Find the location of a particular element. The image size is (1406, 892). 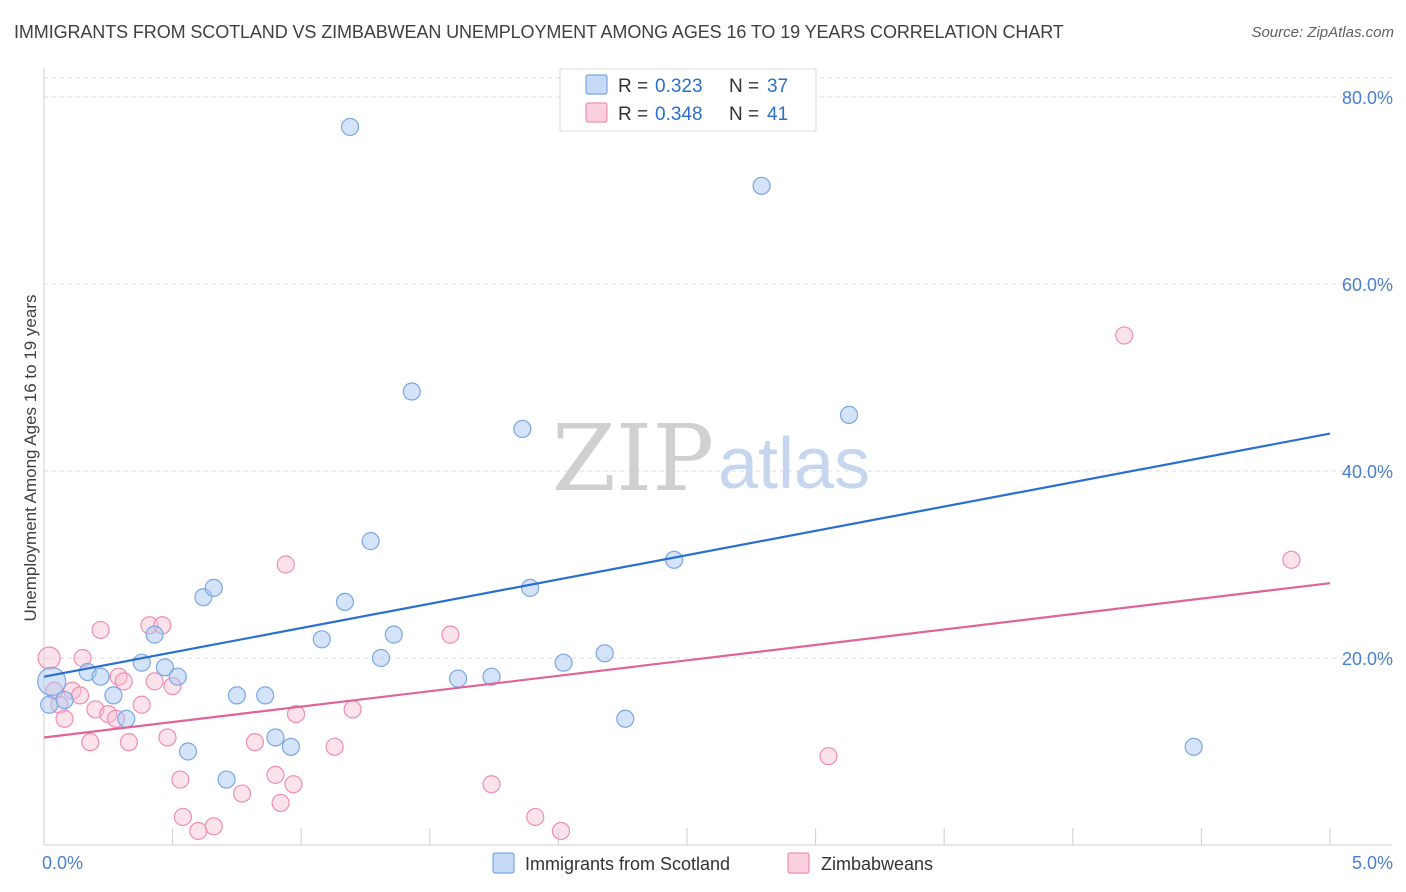

legend-n-value-zimbabwe: 41 is located at coordinates (777, 114).